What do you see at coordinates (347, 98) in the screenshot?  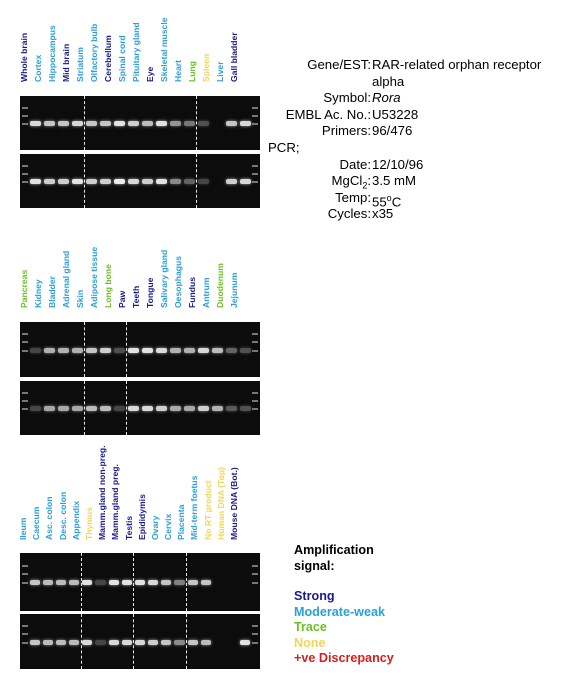 I see `info-key: Symbol:` at bounding box center [347, 98].